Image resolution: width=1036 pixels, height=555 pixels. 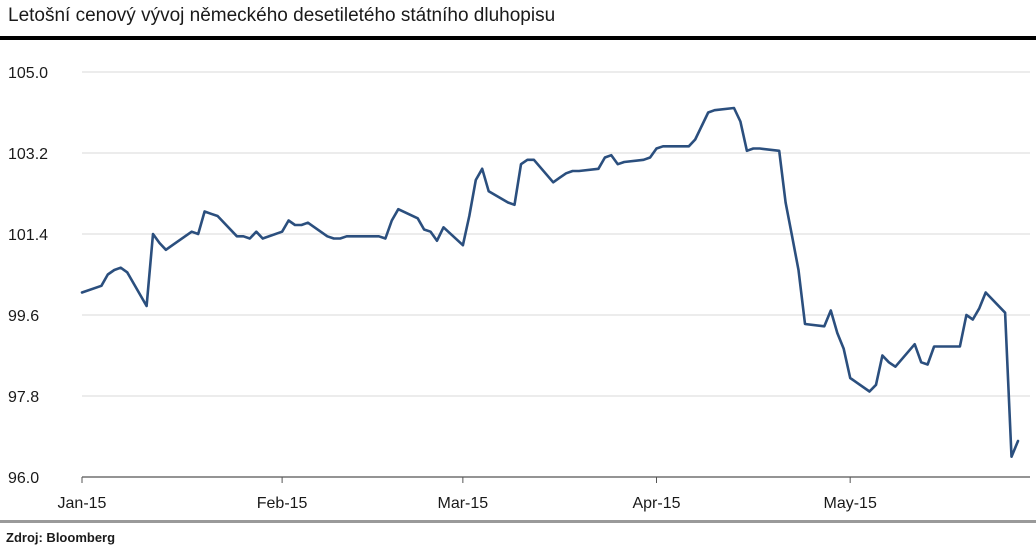 I want to click on y-tick-label: 96.0, so click(x=23, y=478).